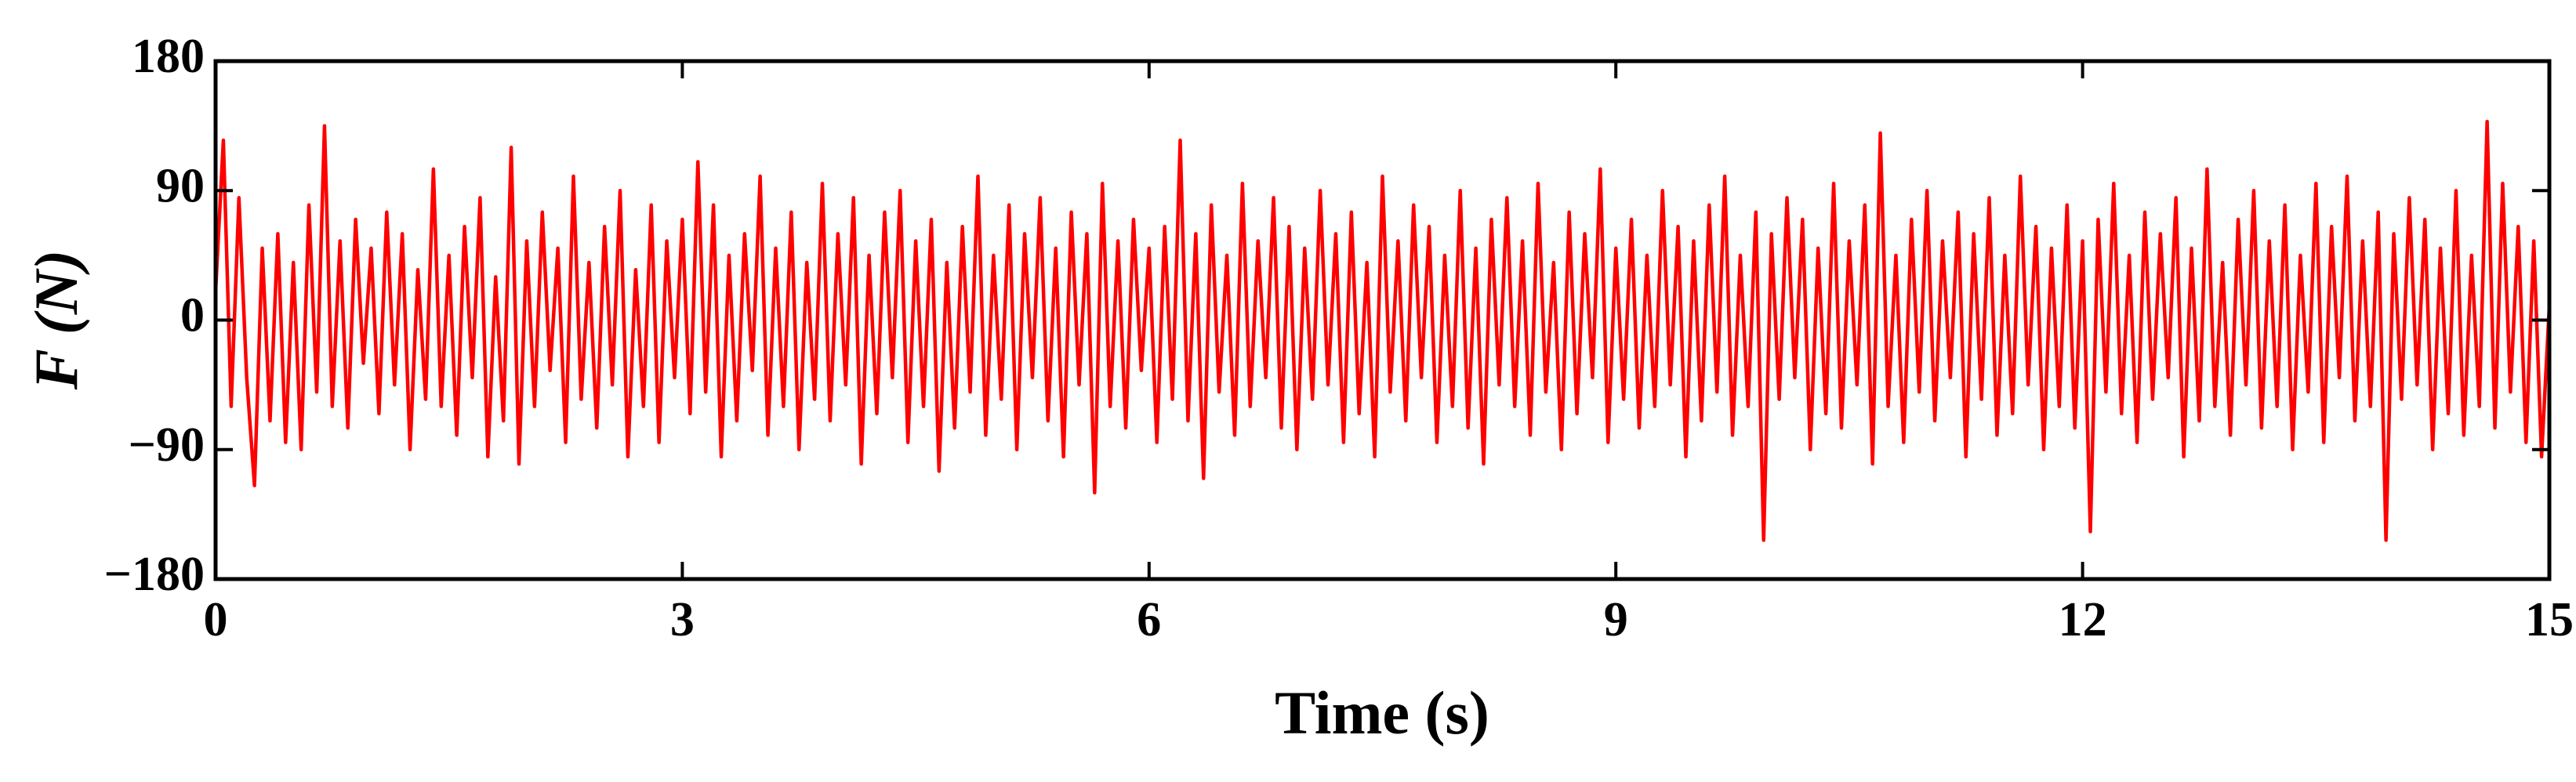 This screenshot has width=2576, height=782. I want to click on x-tick-label: 0, so click(216, 619).